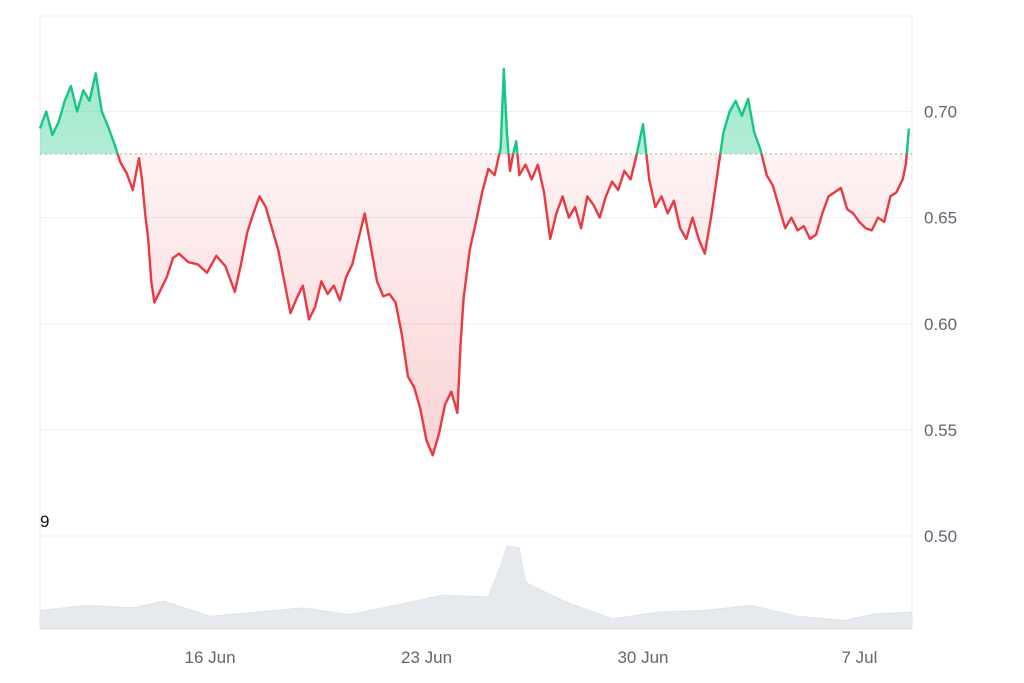  Describe the element at coordinates (940, 112) in the screenshot. I see `y-tick-label: 0.70` at that location.